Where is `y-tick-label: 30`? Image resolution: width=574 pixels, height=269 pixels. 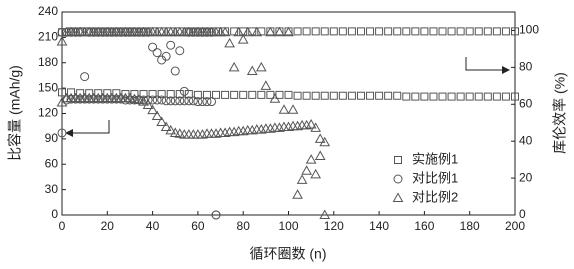
y-tick-label: 30 is located at coordinates (52, 189).